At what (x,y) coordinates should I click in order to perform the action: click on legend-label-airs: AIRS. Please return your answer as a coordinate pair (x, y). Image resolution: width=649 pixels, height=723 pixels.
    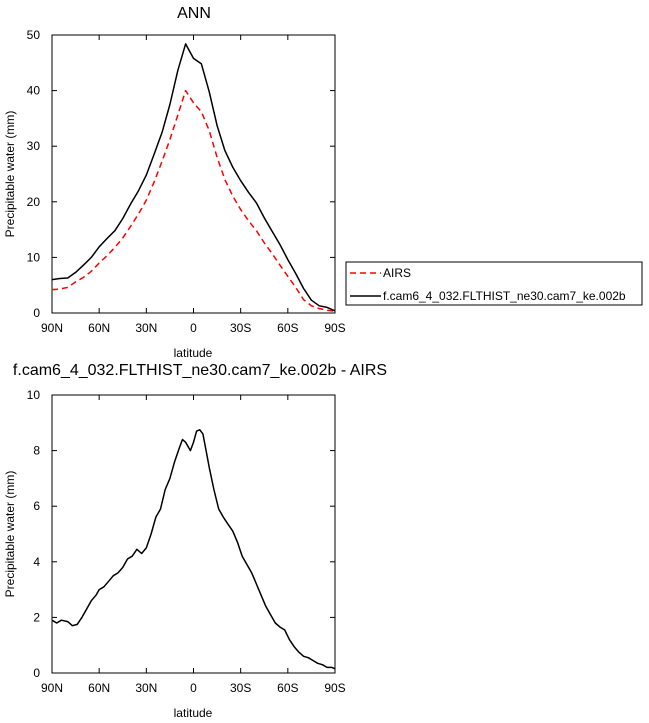
    Looking at the image, I should click on (397, 273).